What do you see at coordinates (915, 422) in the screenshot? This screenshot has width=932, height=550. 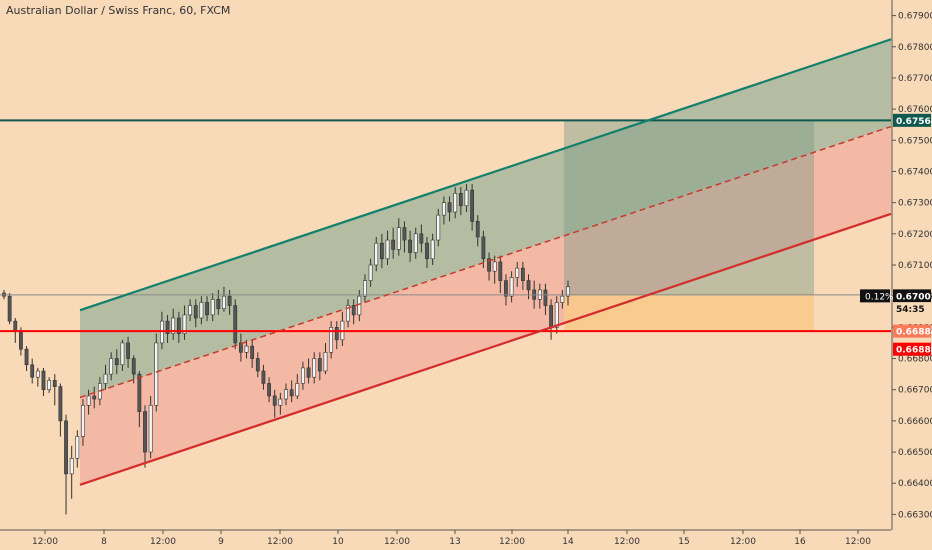 I see `price-tick-label: 0.66600` at bounding box center [915, 422].